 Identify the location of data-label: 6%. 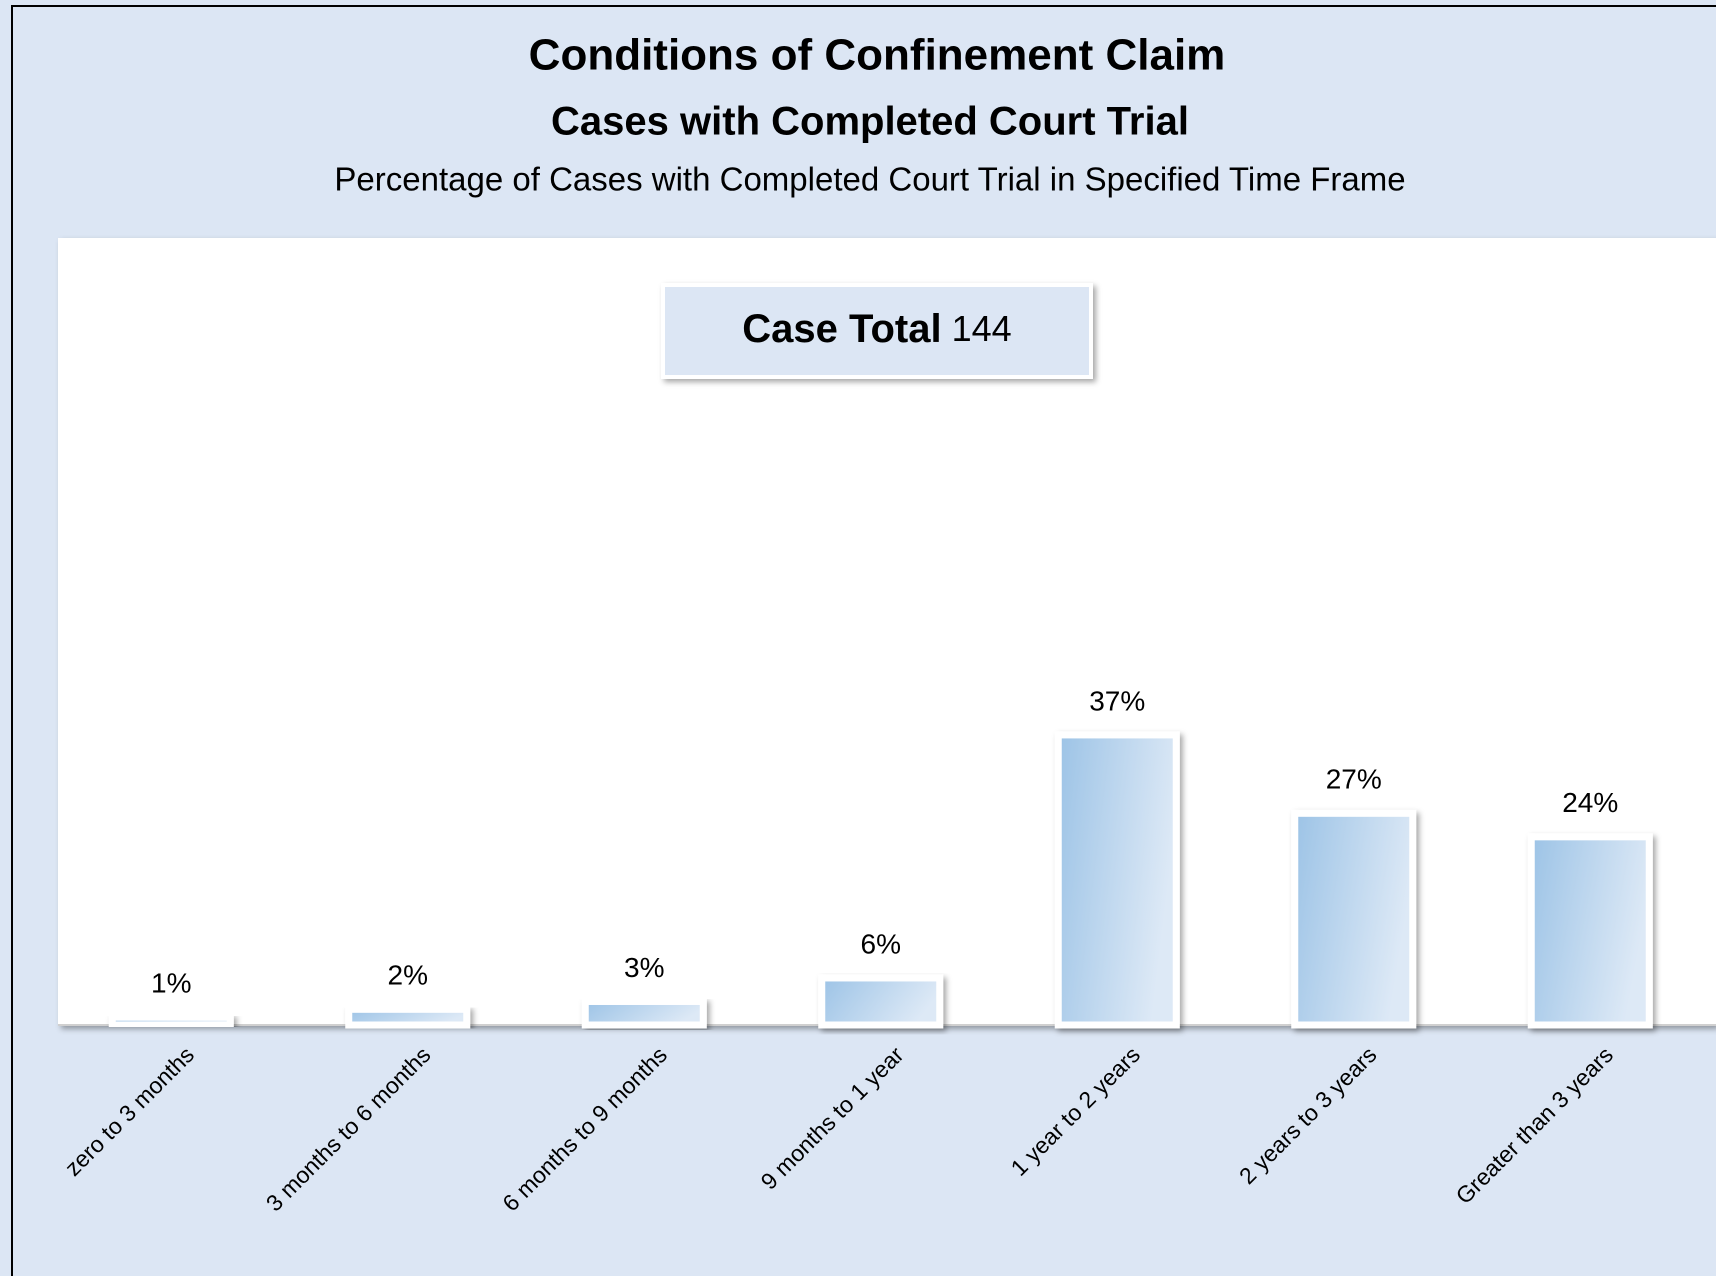
(881, 943).